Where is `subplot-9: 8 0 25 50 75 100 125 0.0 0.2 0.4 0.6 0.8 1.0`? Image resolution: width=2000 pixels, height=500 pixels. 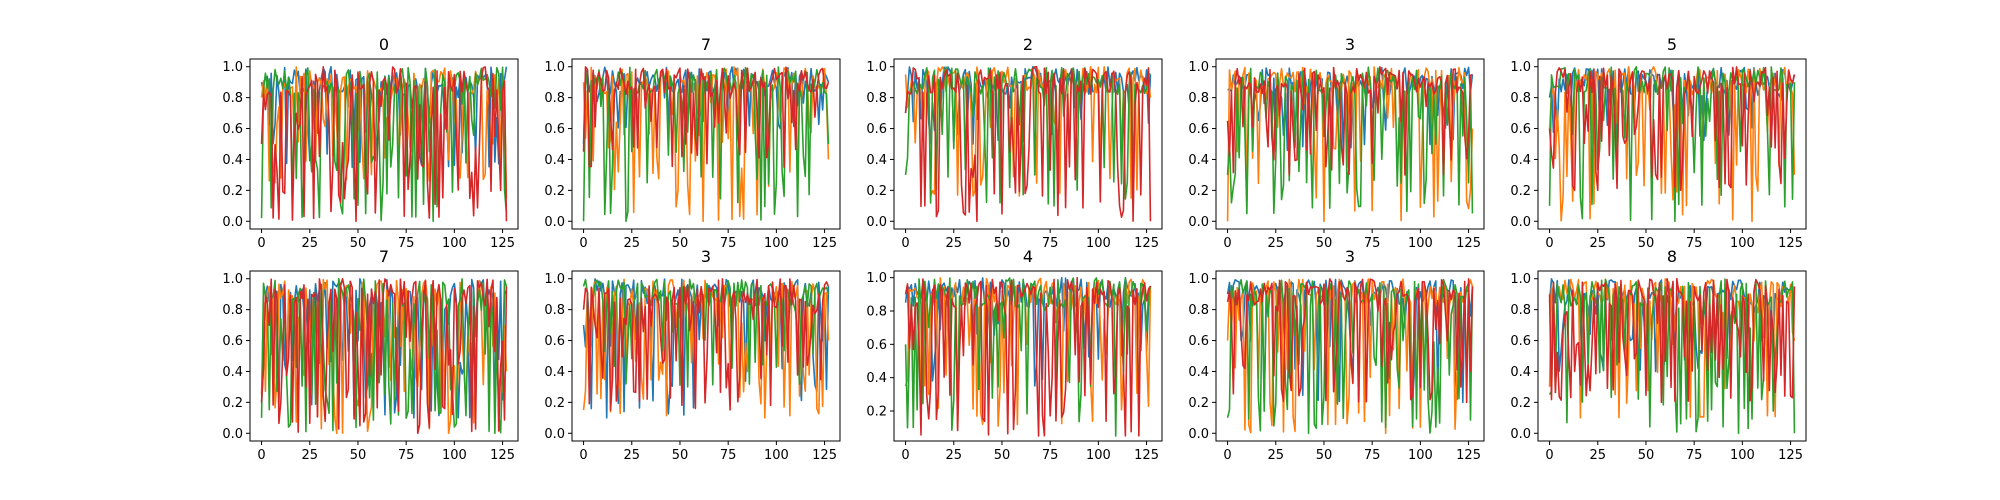 subplot-9: 8 0 25 50 75 100 125 0.0 0.2 0.4 0.6 0.8 1.0 is located at coordinates (1658, 355).